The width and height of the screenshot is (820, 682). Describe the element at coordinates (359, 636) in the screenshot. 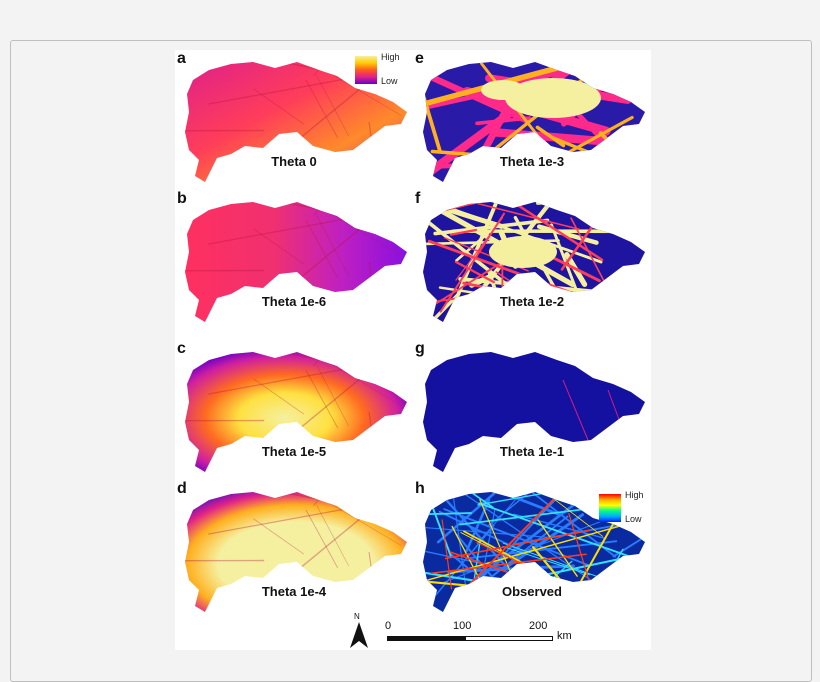

I see `north-arrow-icon` at that location.